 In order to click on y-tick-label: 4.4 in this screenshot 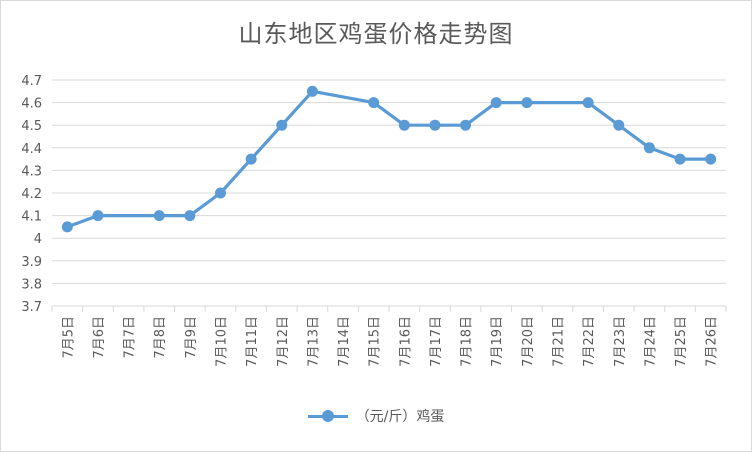, I will do `click(31, 149)`.